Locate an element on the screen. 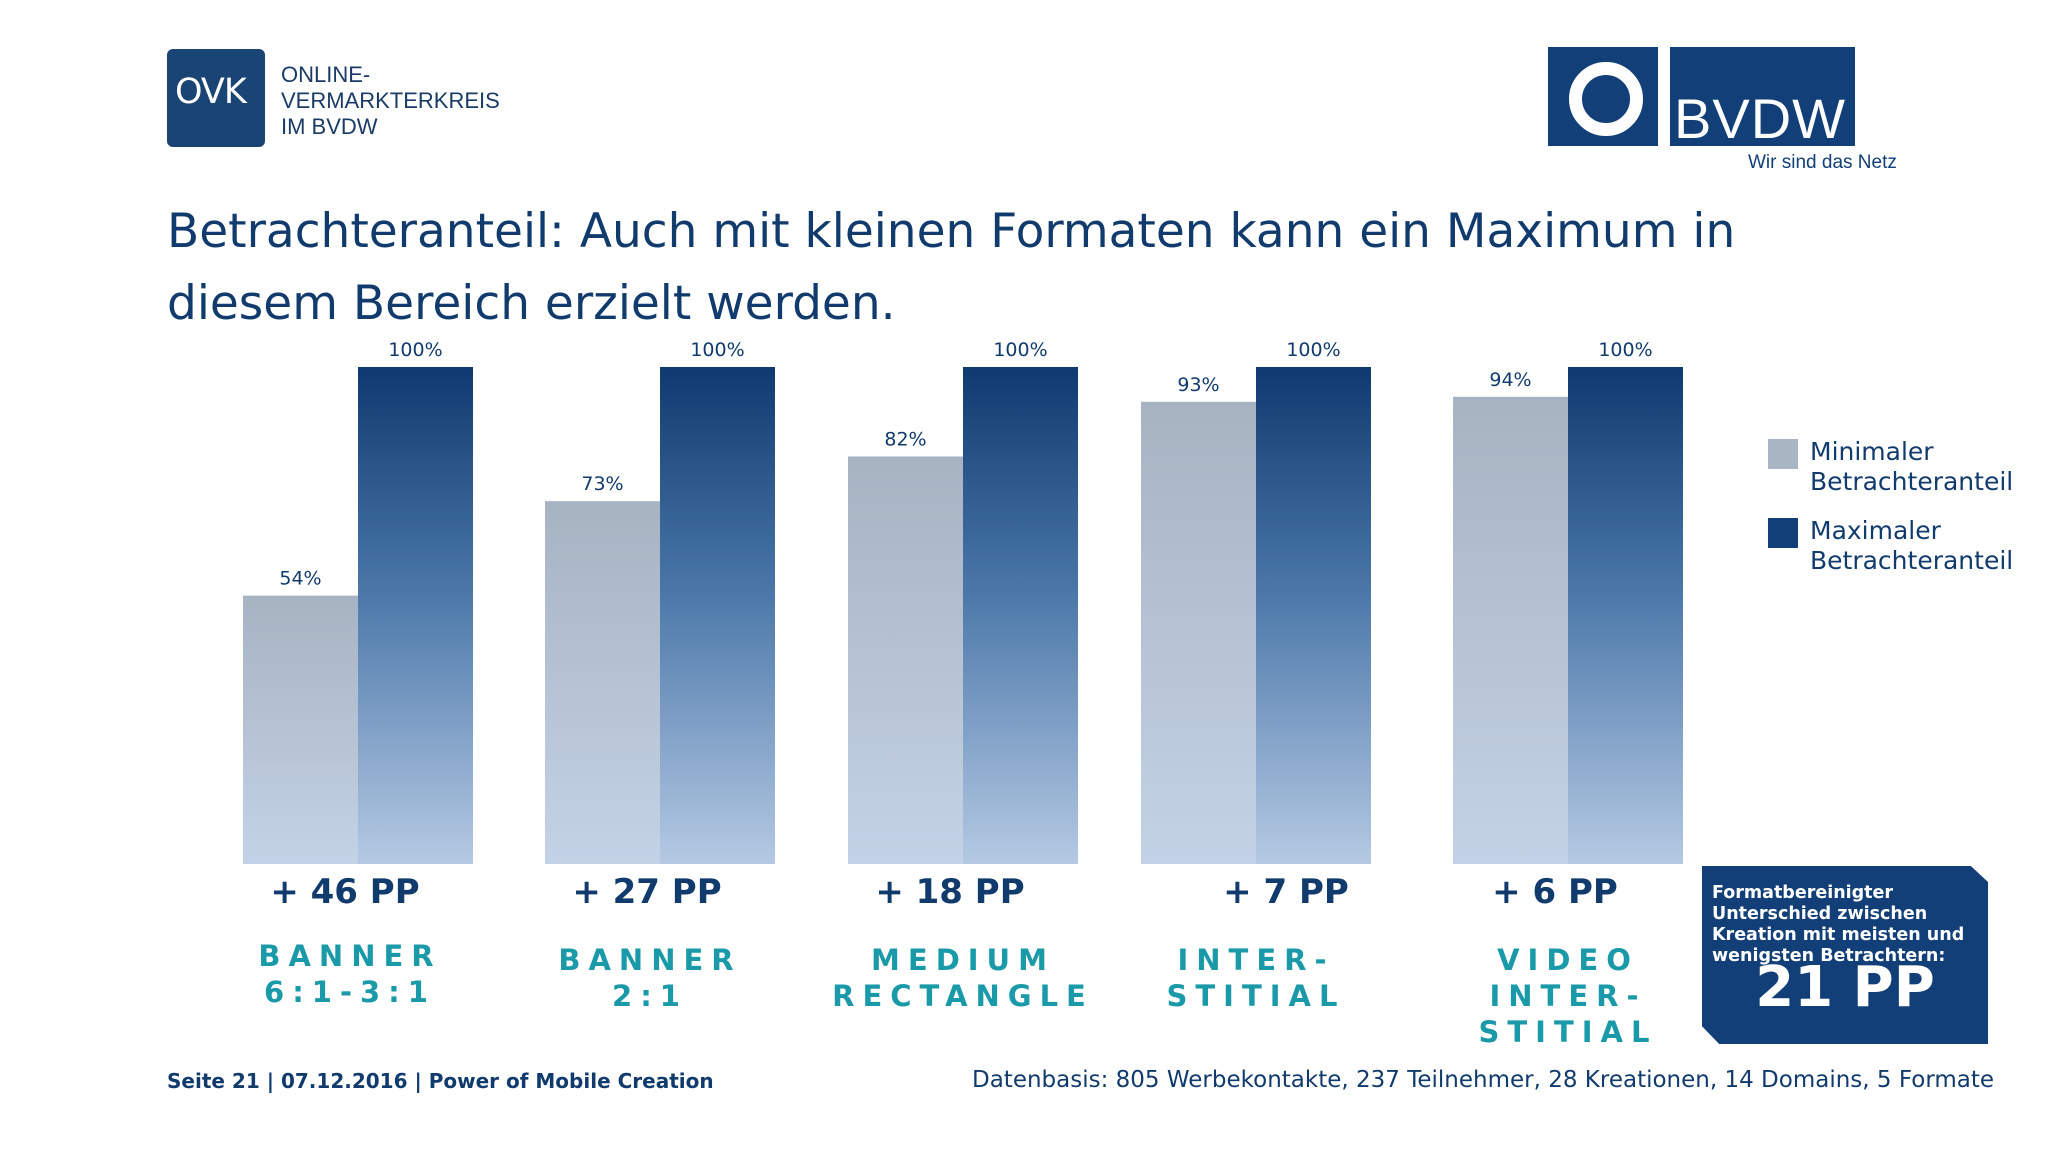 The width and height of the screenshot is (2048, 1152). ovk-line-3: IM BVDW is located at coordinates (329, 126).